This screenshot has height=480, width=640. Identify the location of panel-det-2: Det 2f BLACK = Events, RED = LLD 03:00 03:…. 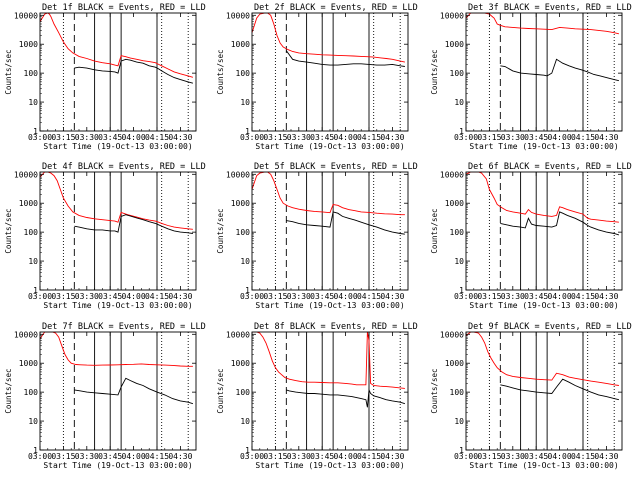
(317, 77).